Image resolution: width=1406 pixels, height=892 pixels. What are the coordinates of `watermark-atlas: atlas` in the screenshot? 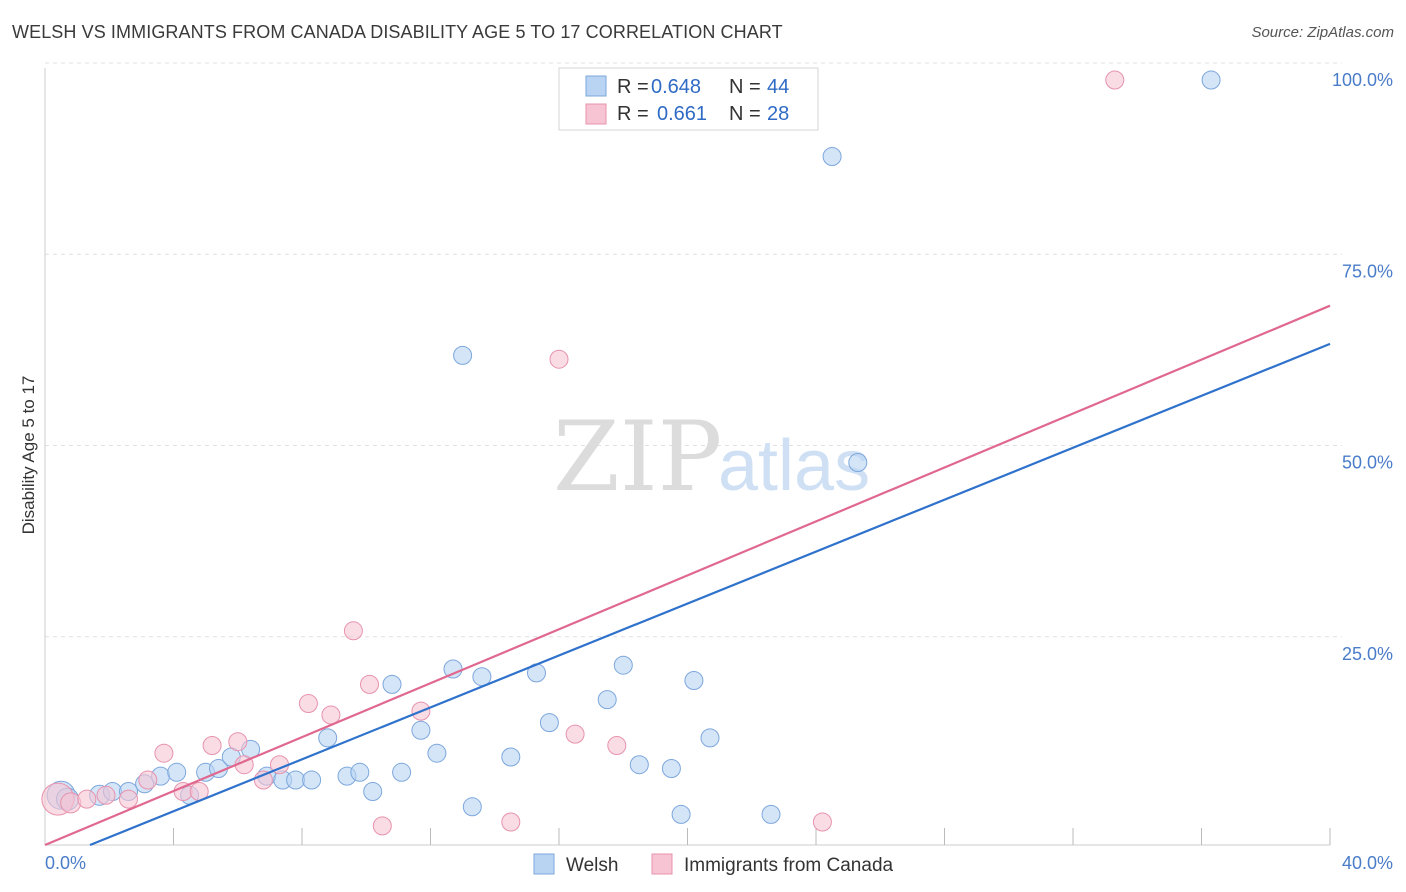 It's located at (794, 466).